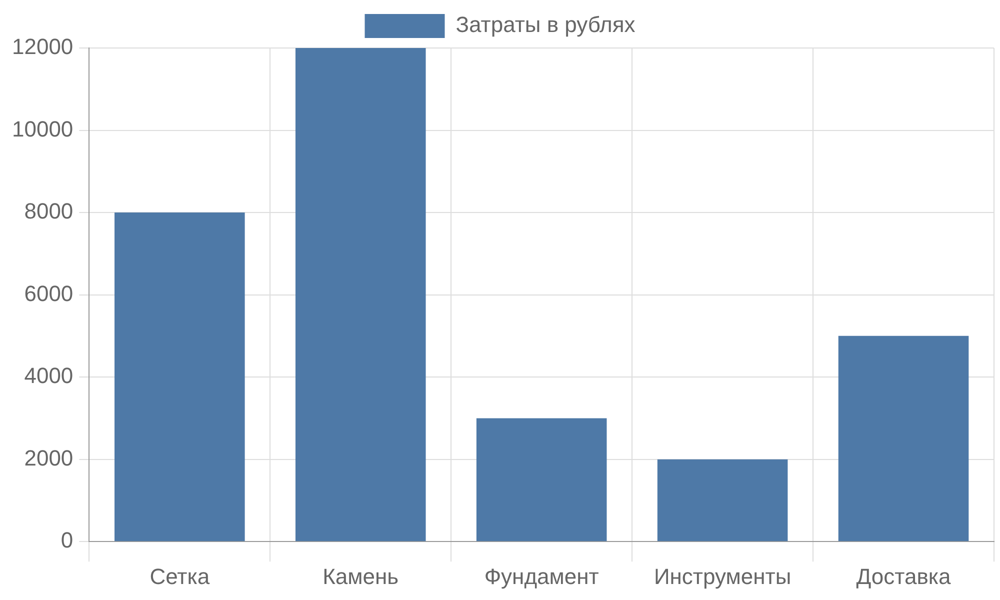 The height and width of the screenshot is (600, 1000). I want to click on y-tick-label: 6000, so click(49, 293).